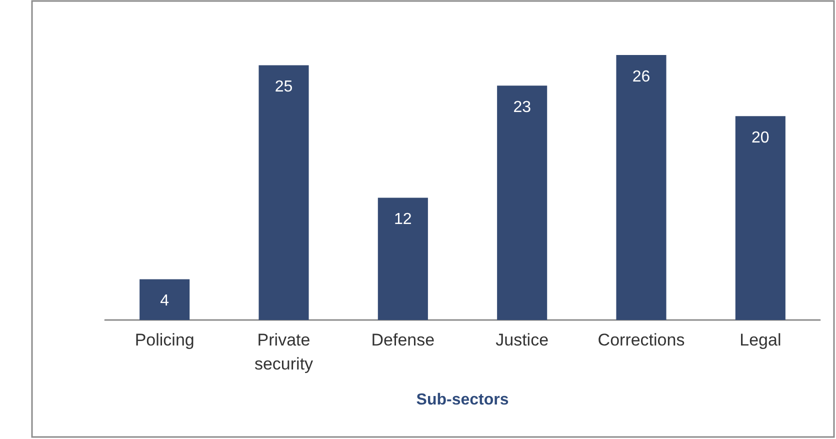 This screenshot has height=439, width=836. Describe the element at coordinates (641, 77) in the screenshot. I see `data-label: 26` at that location.